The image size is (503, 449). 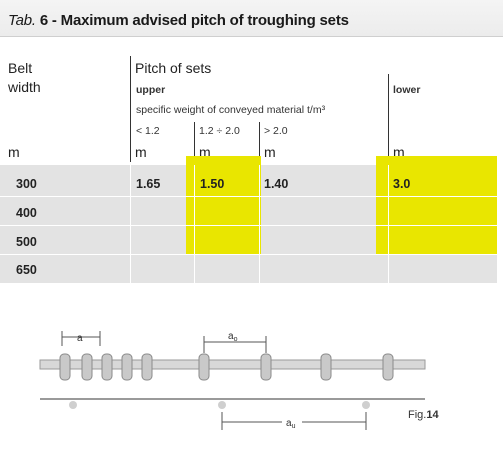 I want to click on highlight-lower-column, so click(x=436, y=205).